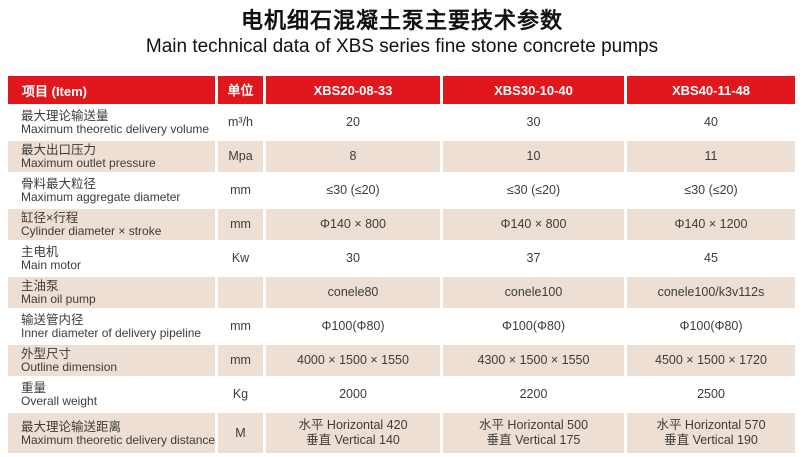  I want to click on value-cell-xbs40: 11, so click(711, 156).